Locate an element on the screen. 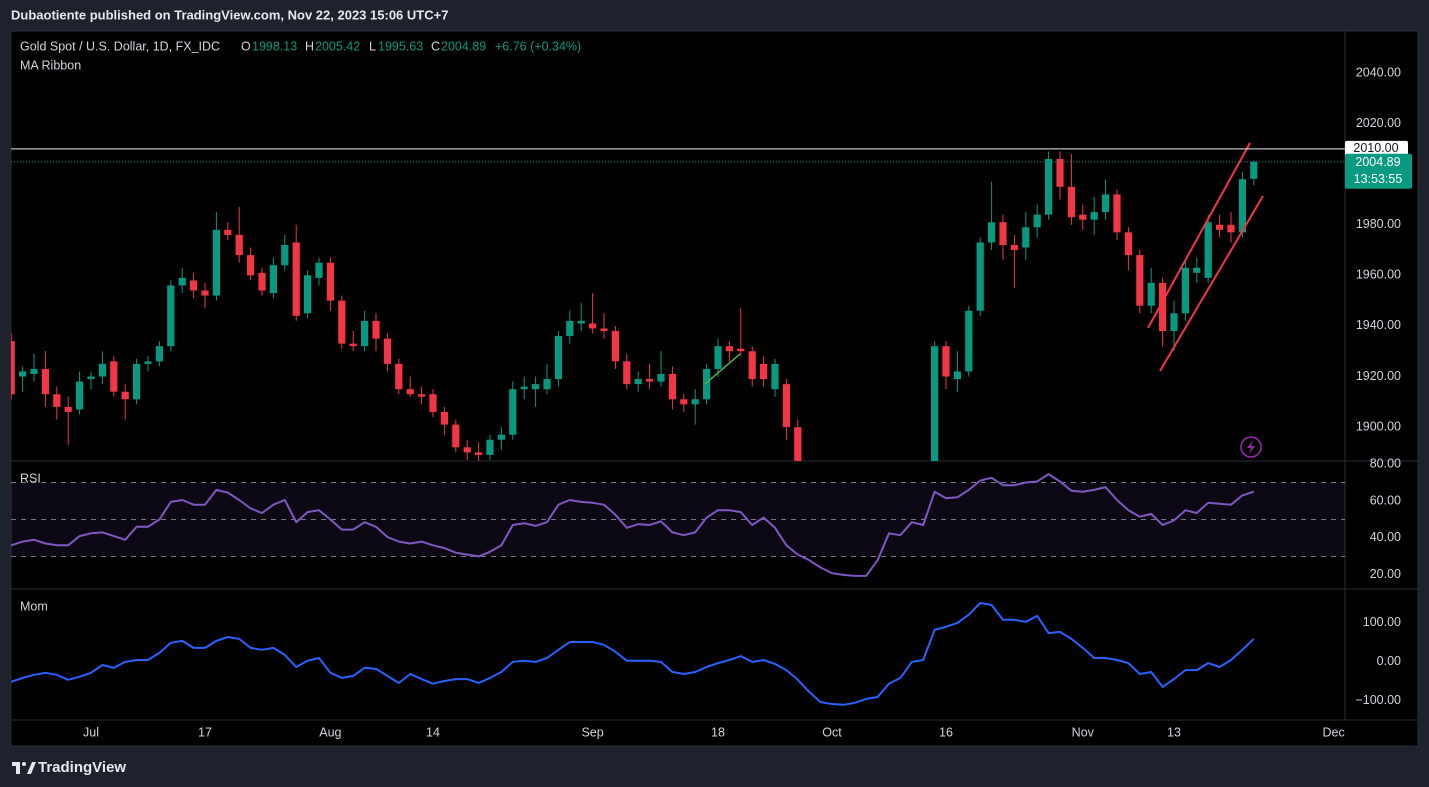 This screenshot has width=1429, height=787. legend-value: 1998.13 is located at coordinates (274, 46).